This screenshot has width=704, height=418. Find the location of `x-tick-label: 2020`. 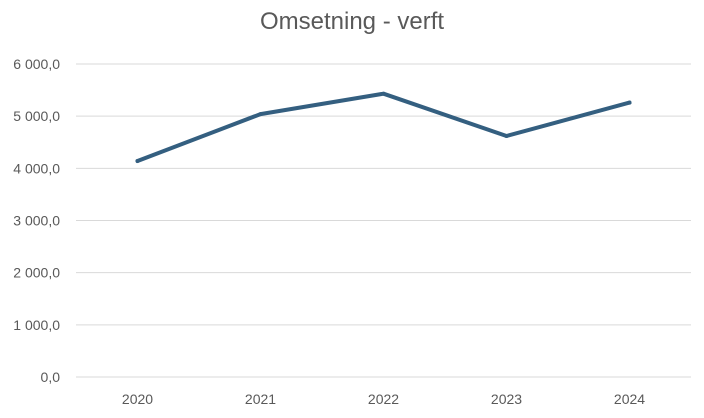

x-tick-label: 2020 is located at coordinates (137, 399).